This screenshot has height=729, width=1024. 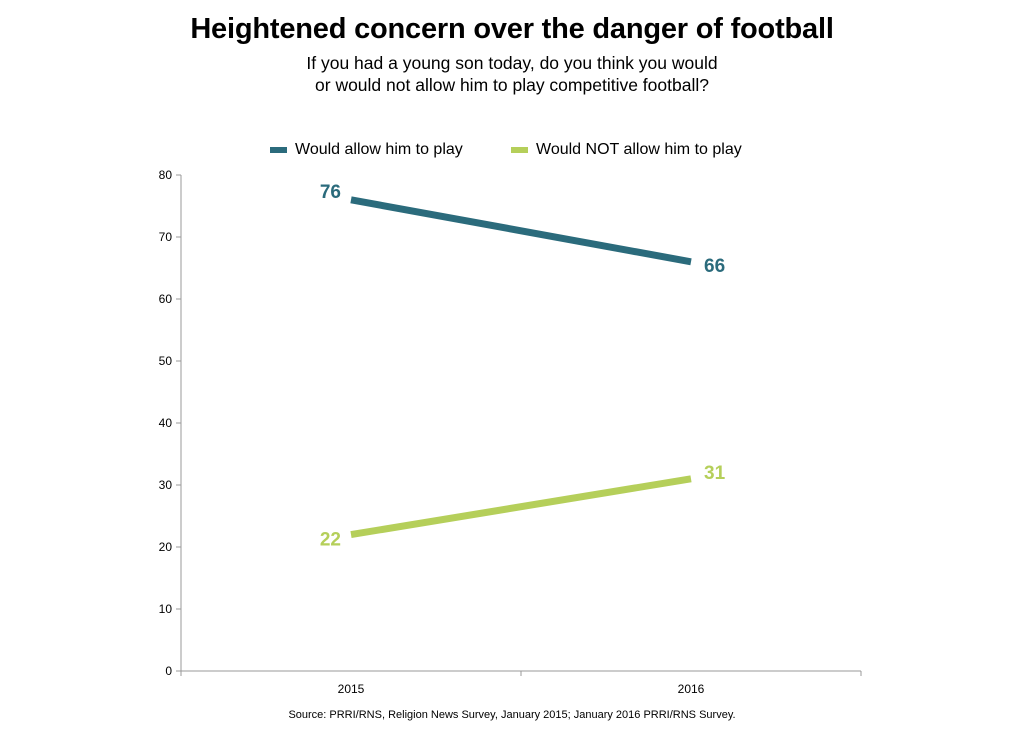 I want to click on data-label-allow: 76, so click(x=330, y=192).